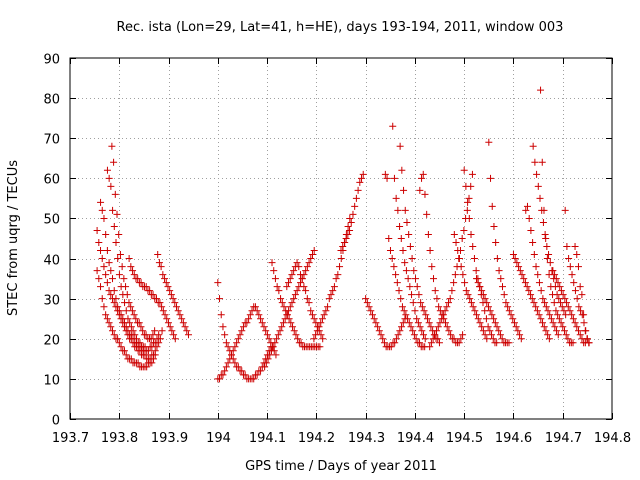  What do you see at coordinates (56, 421) in the screenshot?
I see `y-tick-label: 0` at bounding box center [56, 421].